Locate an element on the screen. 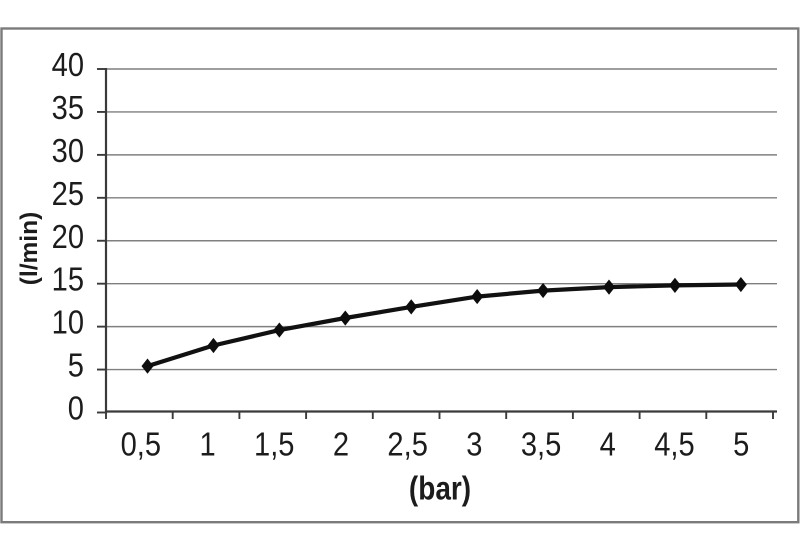  data-point-marker-4,5 is located at coordinates (674, 285).